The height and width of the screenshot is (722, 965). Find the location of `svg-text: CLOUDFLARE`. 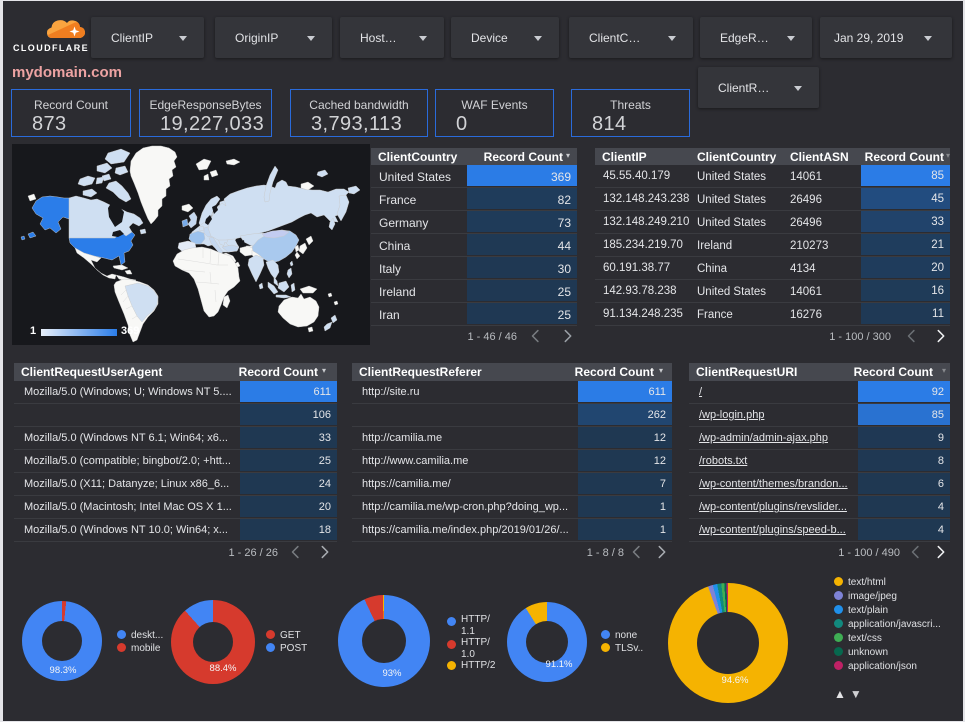

svg-text: CLOUDFLARE is located at coordinates (51, 48).